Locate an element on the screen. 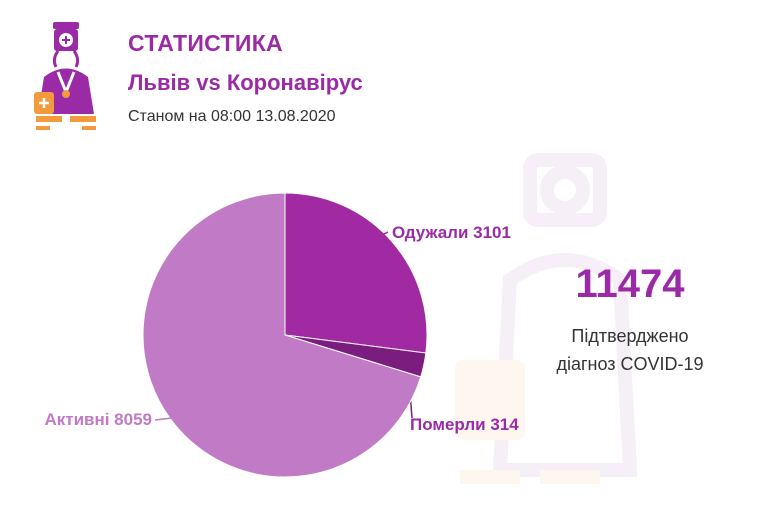 The height and width of the screenshot is (515, 767). doctor-logo-icon is located at coordinates (65, 76).